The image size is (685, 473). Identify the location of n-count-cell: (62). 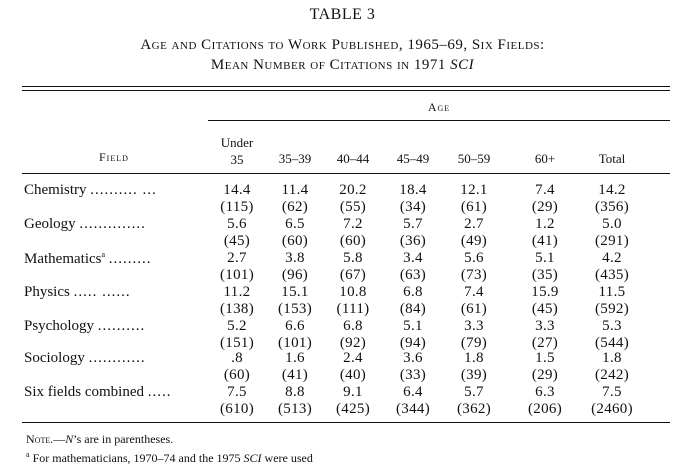
(295, 207).